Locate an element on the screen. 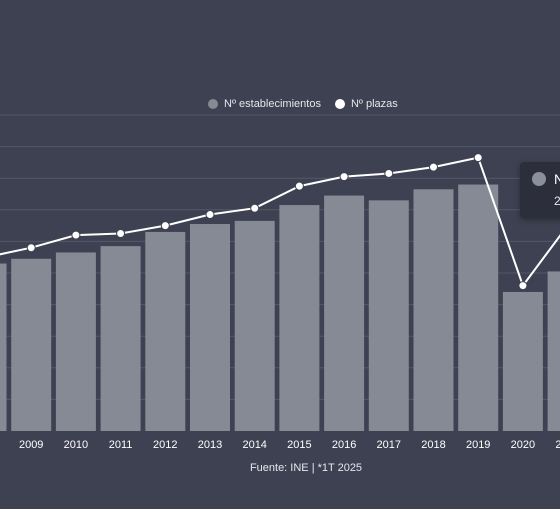 This screenshot has width=560, height=509. point-plazas-2010 is located at coordinates (76, 235).